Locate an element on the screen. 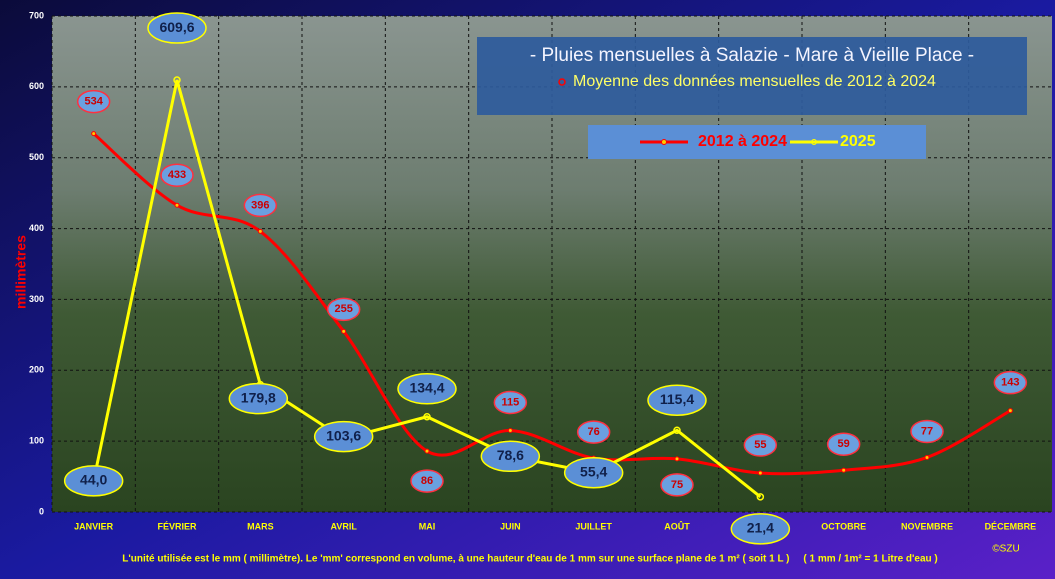  y-tick-label: 700 is located at coordinates (36, 15).